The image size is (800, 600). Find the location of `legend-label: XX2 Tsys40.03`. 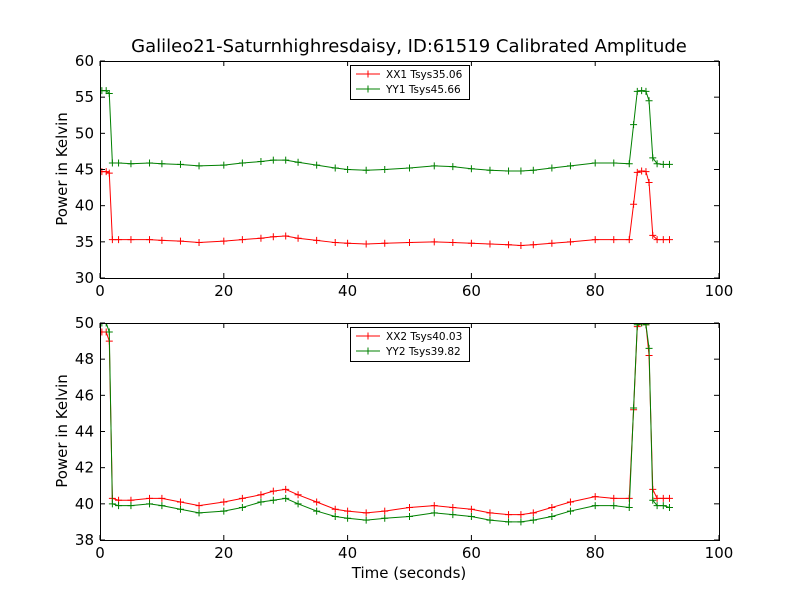

legend-label: XX2 Tsys40.03 is located at coordinates (424, 337).